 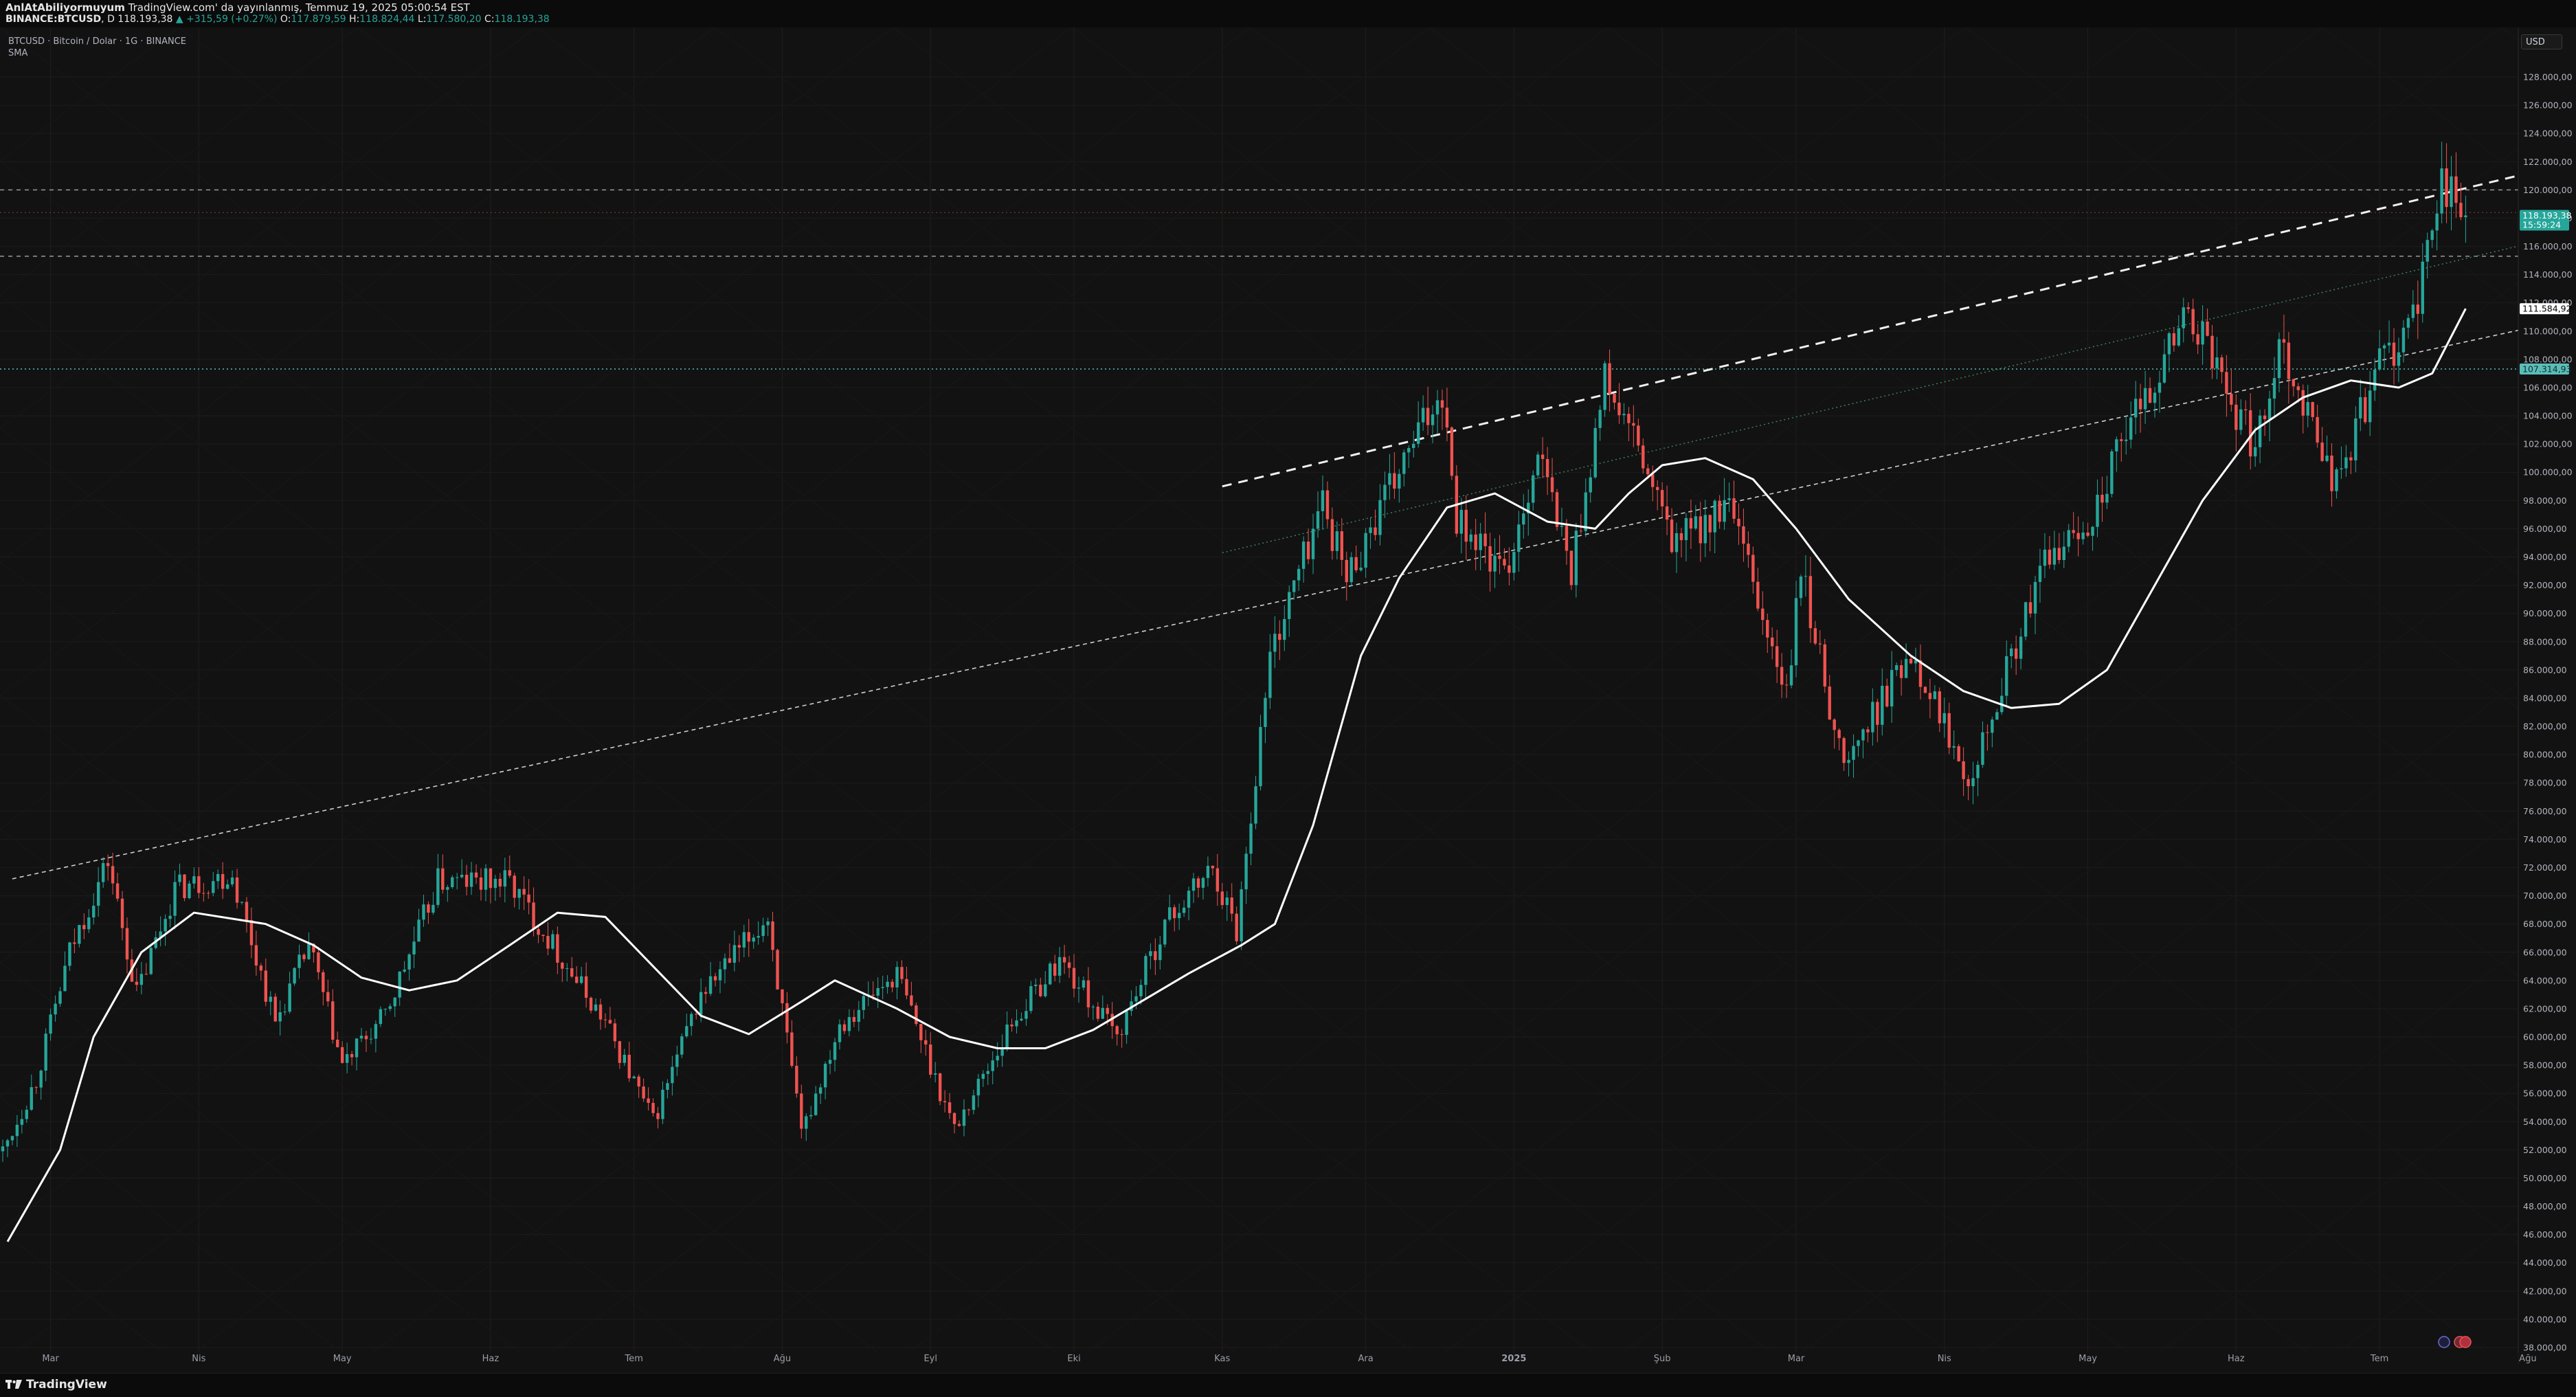 I want to click on price-tag-box, so click(x=2544, y=309).